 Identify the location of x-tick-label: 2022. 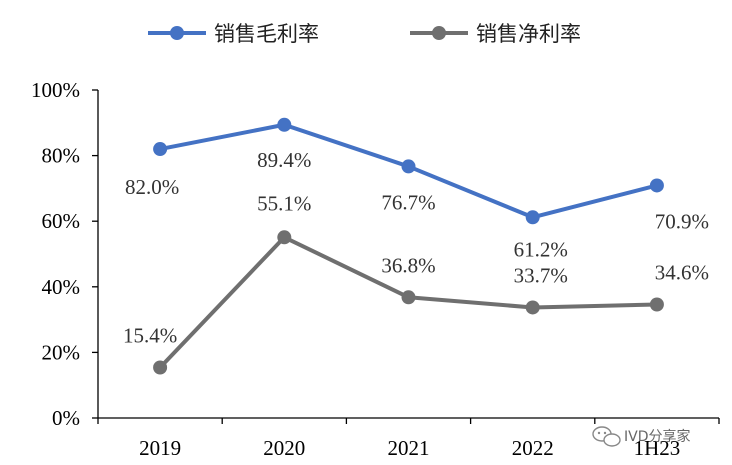
(533, 448).